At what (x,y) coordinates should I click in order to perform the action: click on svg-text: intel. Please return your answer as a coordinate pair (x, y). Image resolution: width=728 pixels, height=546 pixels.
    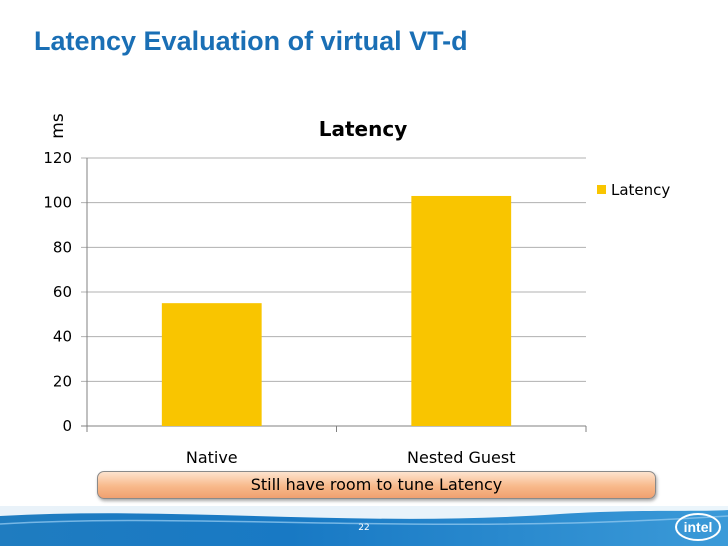
    Looking at the image, I should click on (698, 527).